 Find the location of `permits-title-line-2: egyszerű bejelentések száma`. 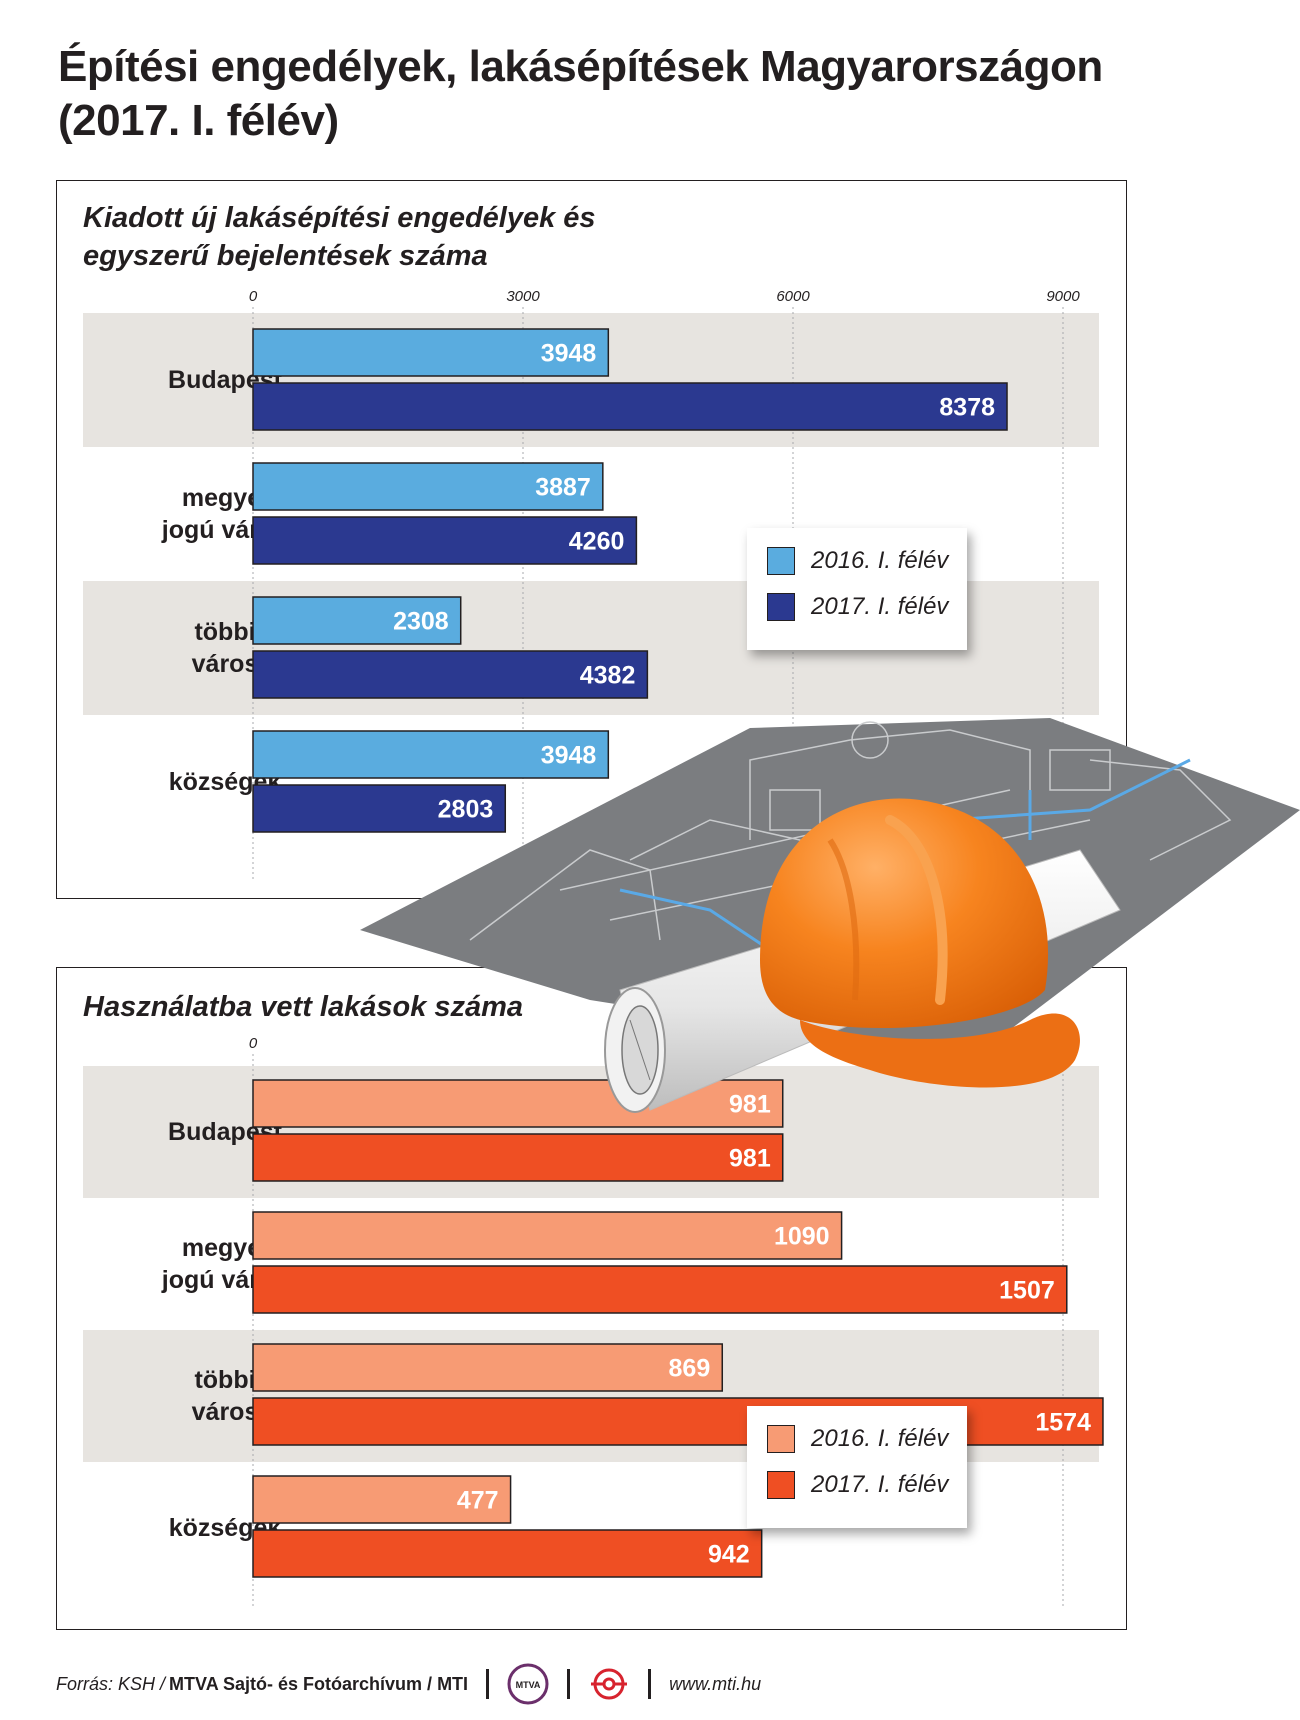

permits-title-line-2: egyszerű bejelentések száma is located at coordinates (285, 256).